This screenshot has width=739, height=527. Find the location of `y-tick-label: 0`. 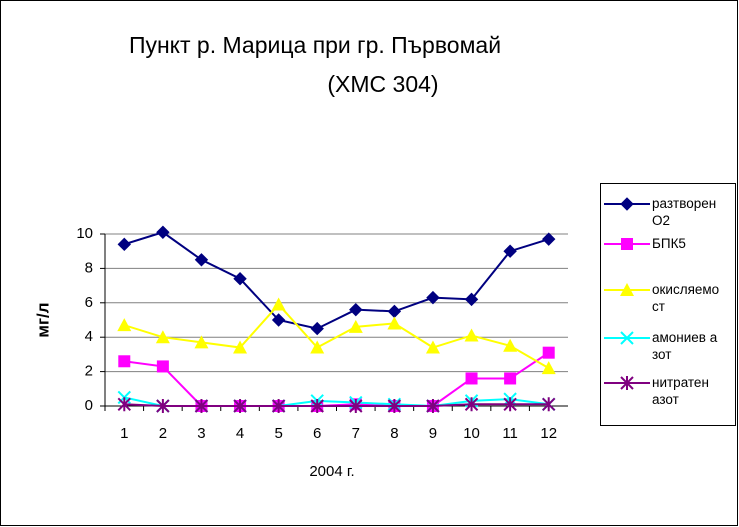

y-tick-label: 0 is located at coordinates (89, 405).